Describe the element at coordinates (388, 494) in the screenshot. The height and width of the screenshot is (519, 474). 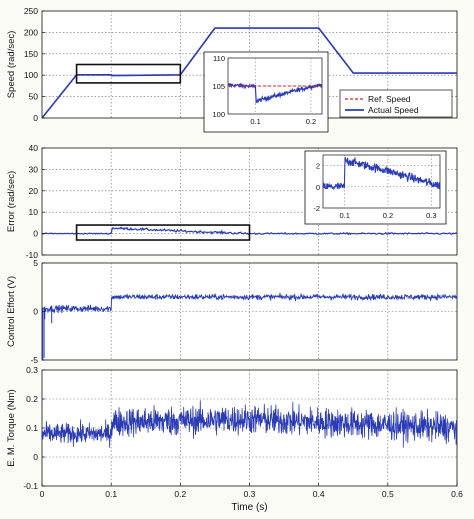
I see `x-tick-label: 0.5` at that location.